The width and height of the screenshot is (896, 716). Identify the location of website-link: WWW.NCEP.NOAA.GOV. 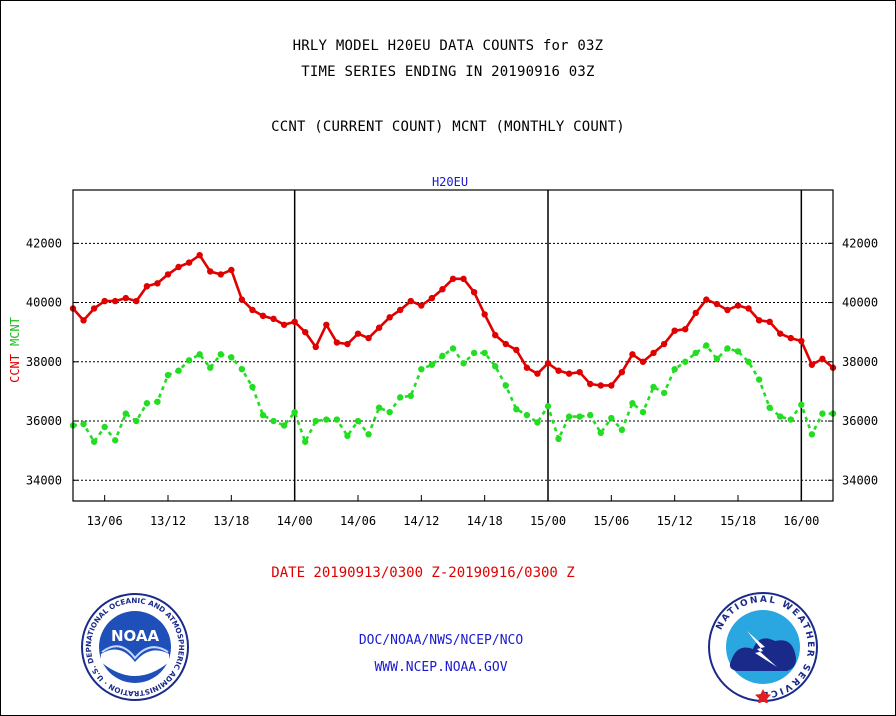
(441, 667).